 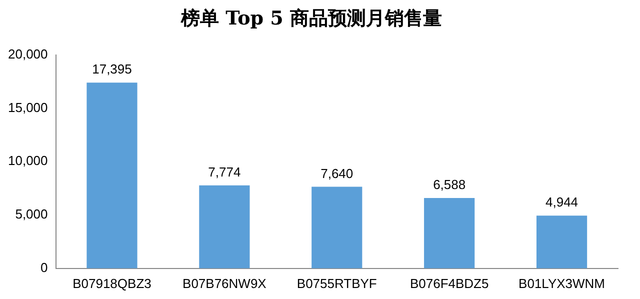 I want to click on data-label: 7,640, so click(x=337, y=173).